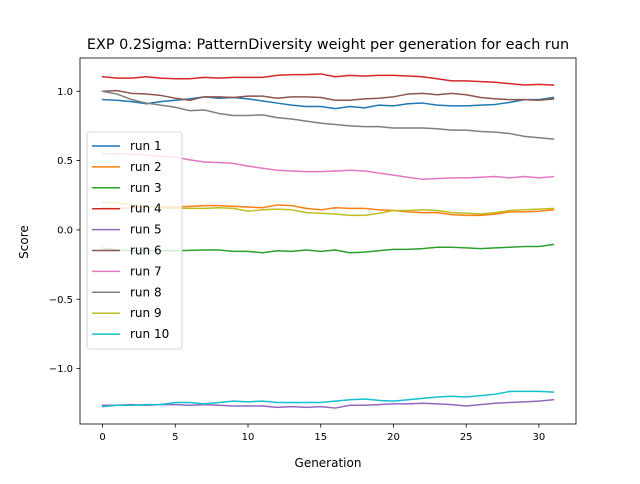  I want to click on x-tick-label: 10, so click(248, 437).